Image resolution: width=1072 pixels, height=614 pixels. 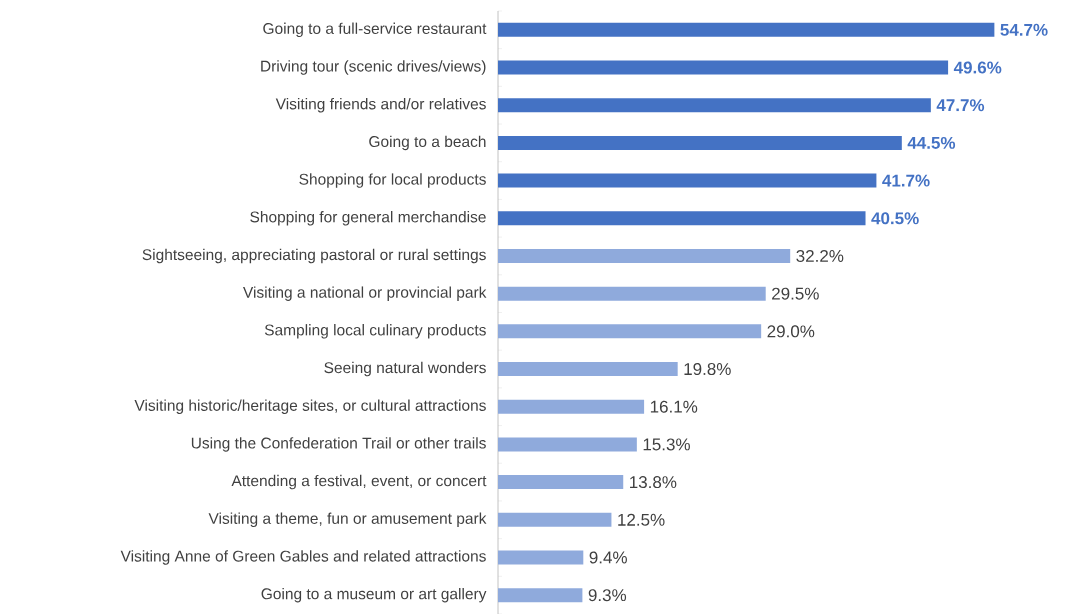 I want to click on data-label: 29.0%, so click(x=791, y=331).